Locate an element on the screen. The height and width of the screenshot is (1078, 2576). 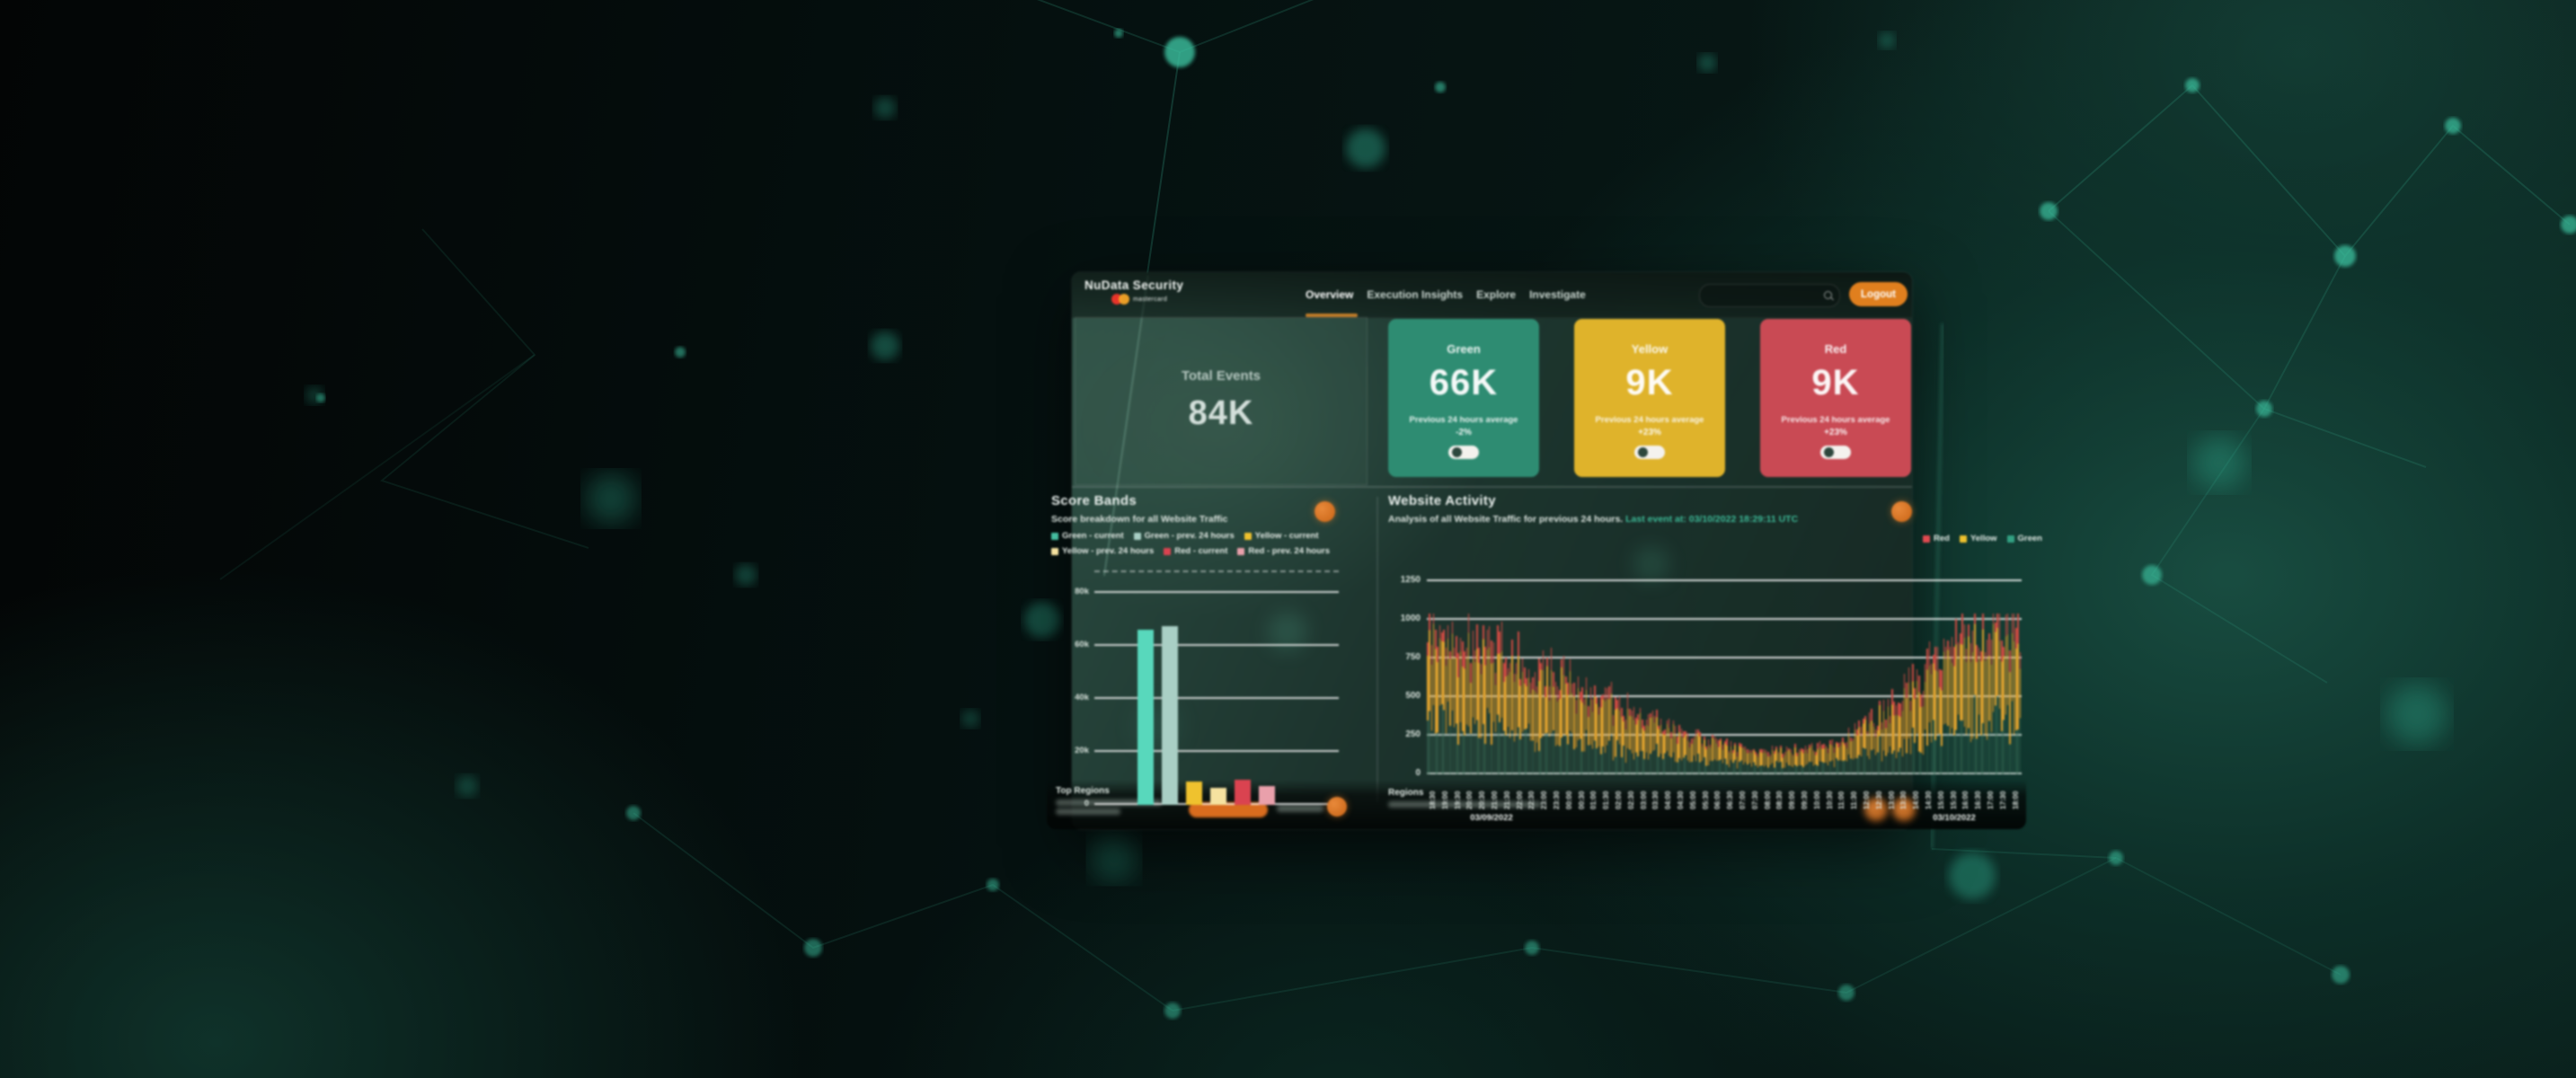
search-input is located at coordinates (1769, 295).